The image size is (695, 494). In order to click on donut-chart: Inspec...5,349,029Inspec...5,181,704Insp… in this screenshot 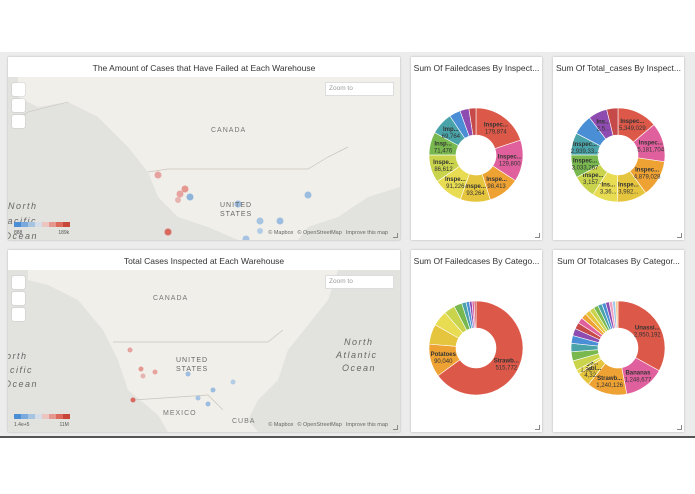, I will do `click(618, 155)`.